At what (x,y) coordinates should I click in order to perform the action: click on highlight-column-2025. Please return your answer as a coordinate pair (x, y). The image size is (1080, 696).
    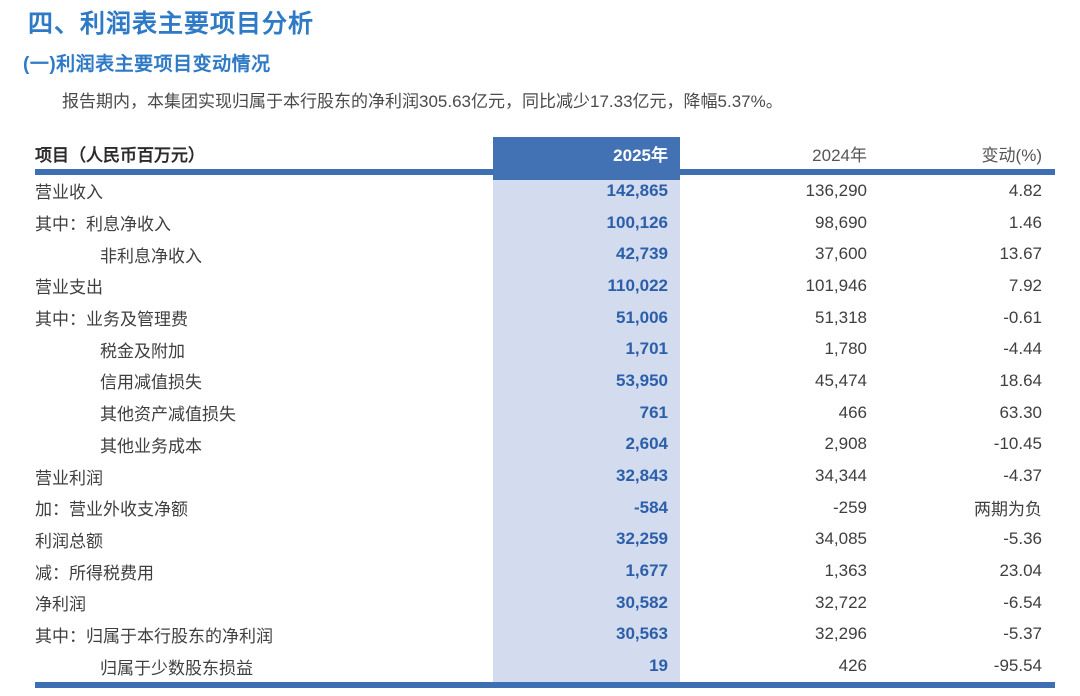
    Looking at the image, I should click on (586, 428).